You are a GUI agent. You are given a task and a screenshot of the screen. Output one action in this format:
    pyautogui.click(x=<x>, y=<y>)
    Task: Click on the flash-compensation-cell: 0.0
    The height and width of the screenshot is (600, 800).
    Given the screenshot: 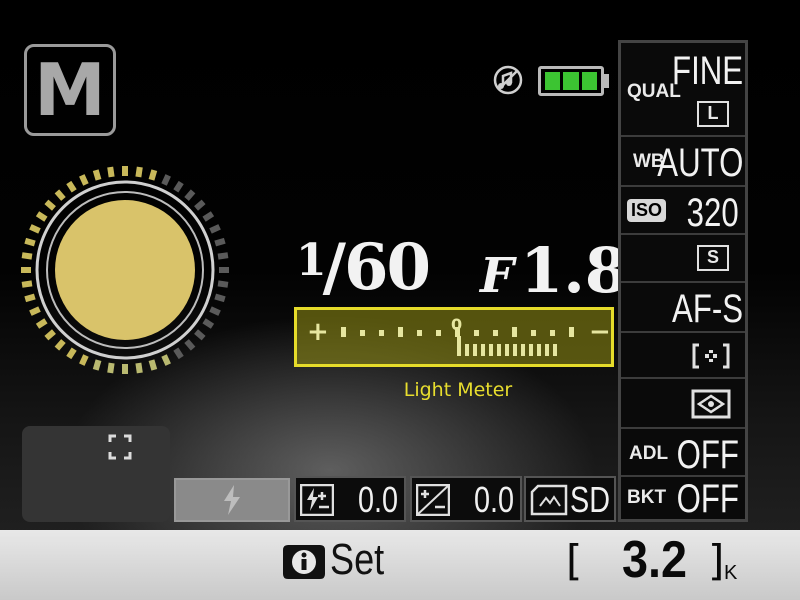 What is the action you would take?
    pyautogui.click(x=350, y=499)
    